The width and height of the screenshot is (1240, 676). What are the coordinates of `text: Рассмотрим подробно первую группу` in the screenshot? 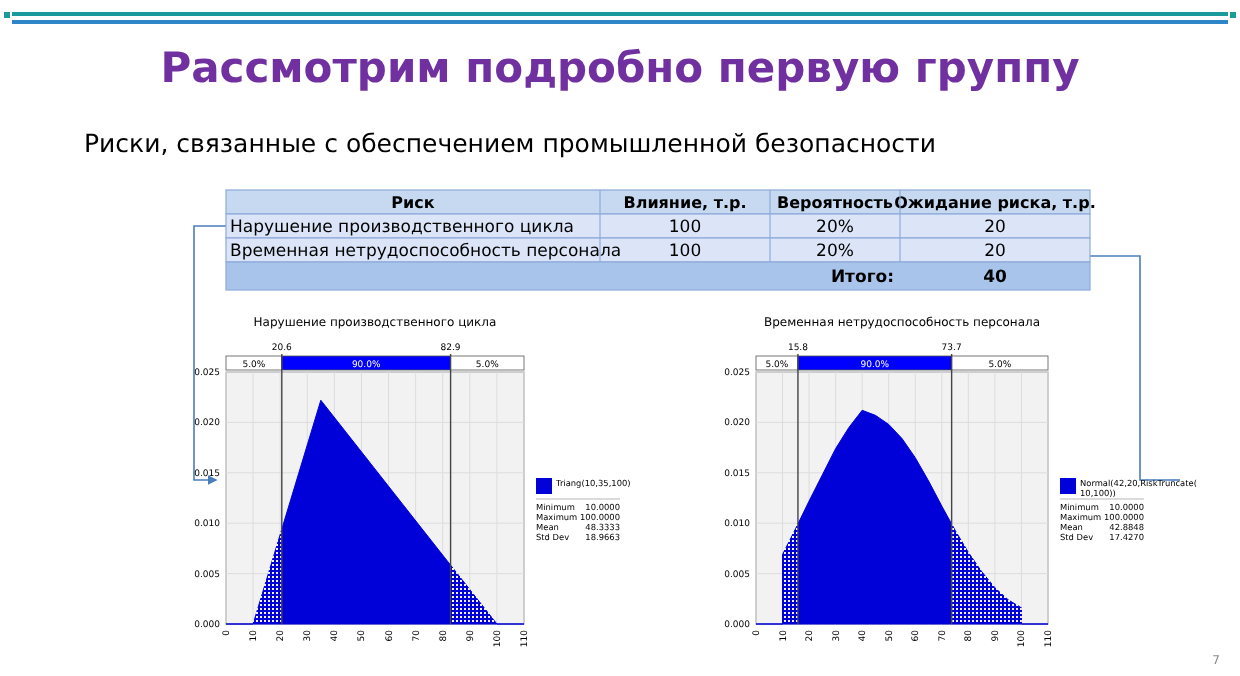 It's located at (620, 68).